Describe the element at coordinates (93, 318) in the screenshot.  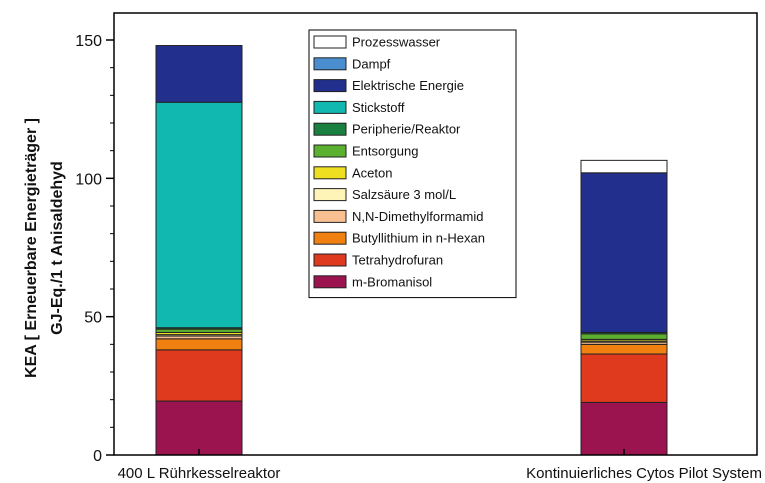
I see `y-tick-label: 50` at that location.